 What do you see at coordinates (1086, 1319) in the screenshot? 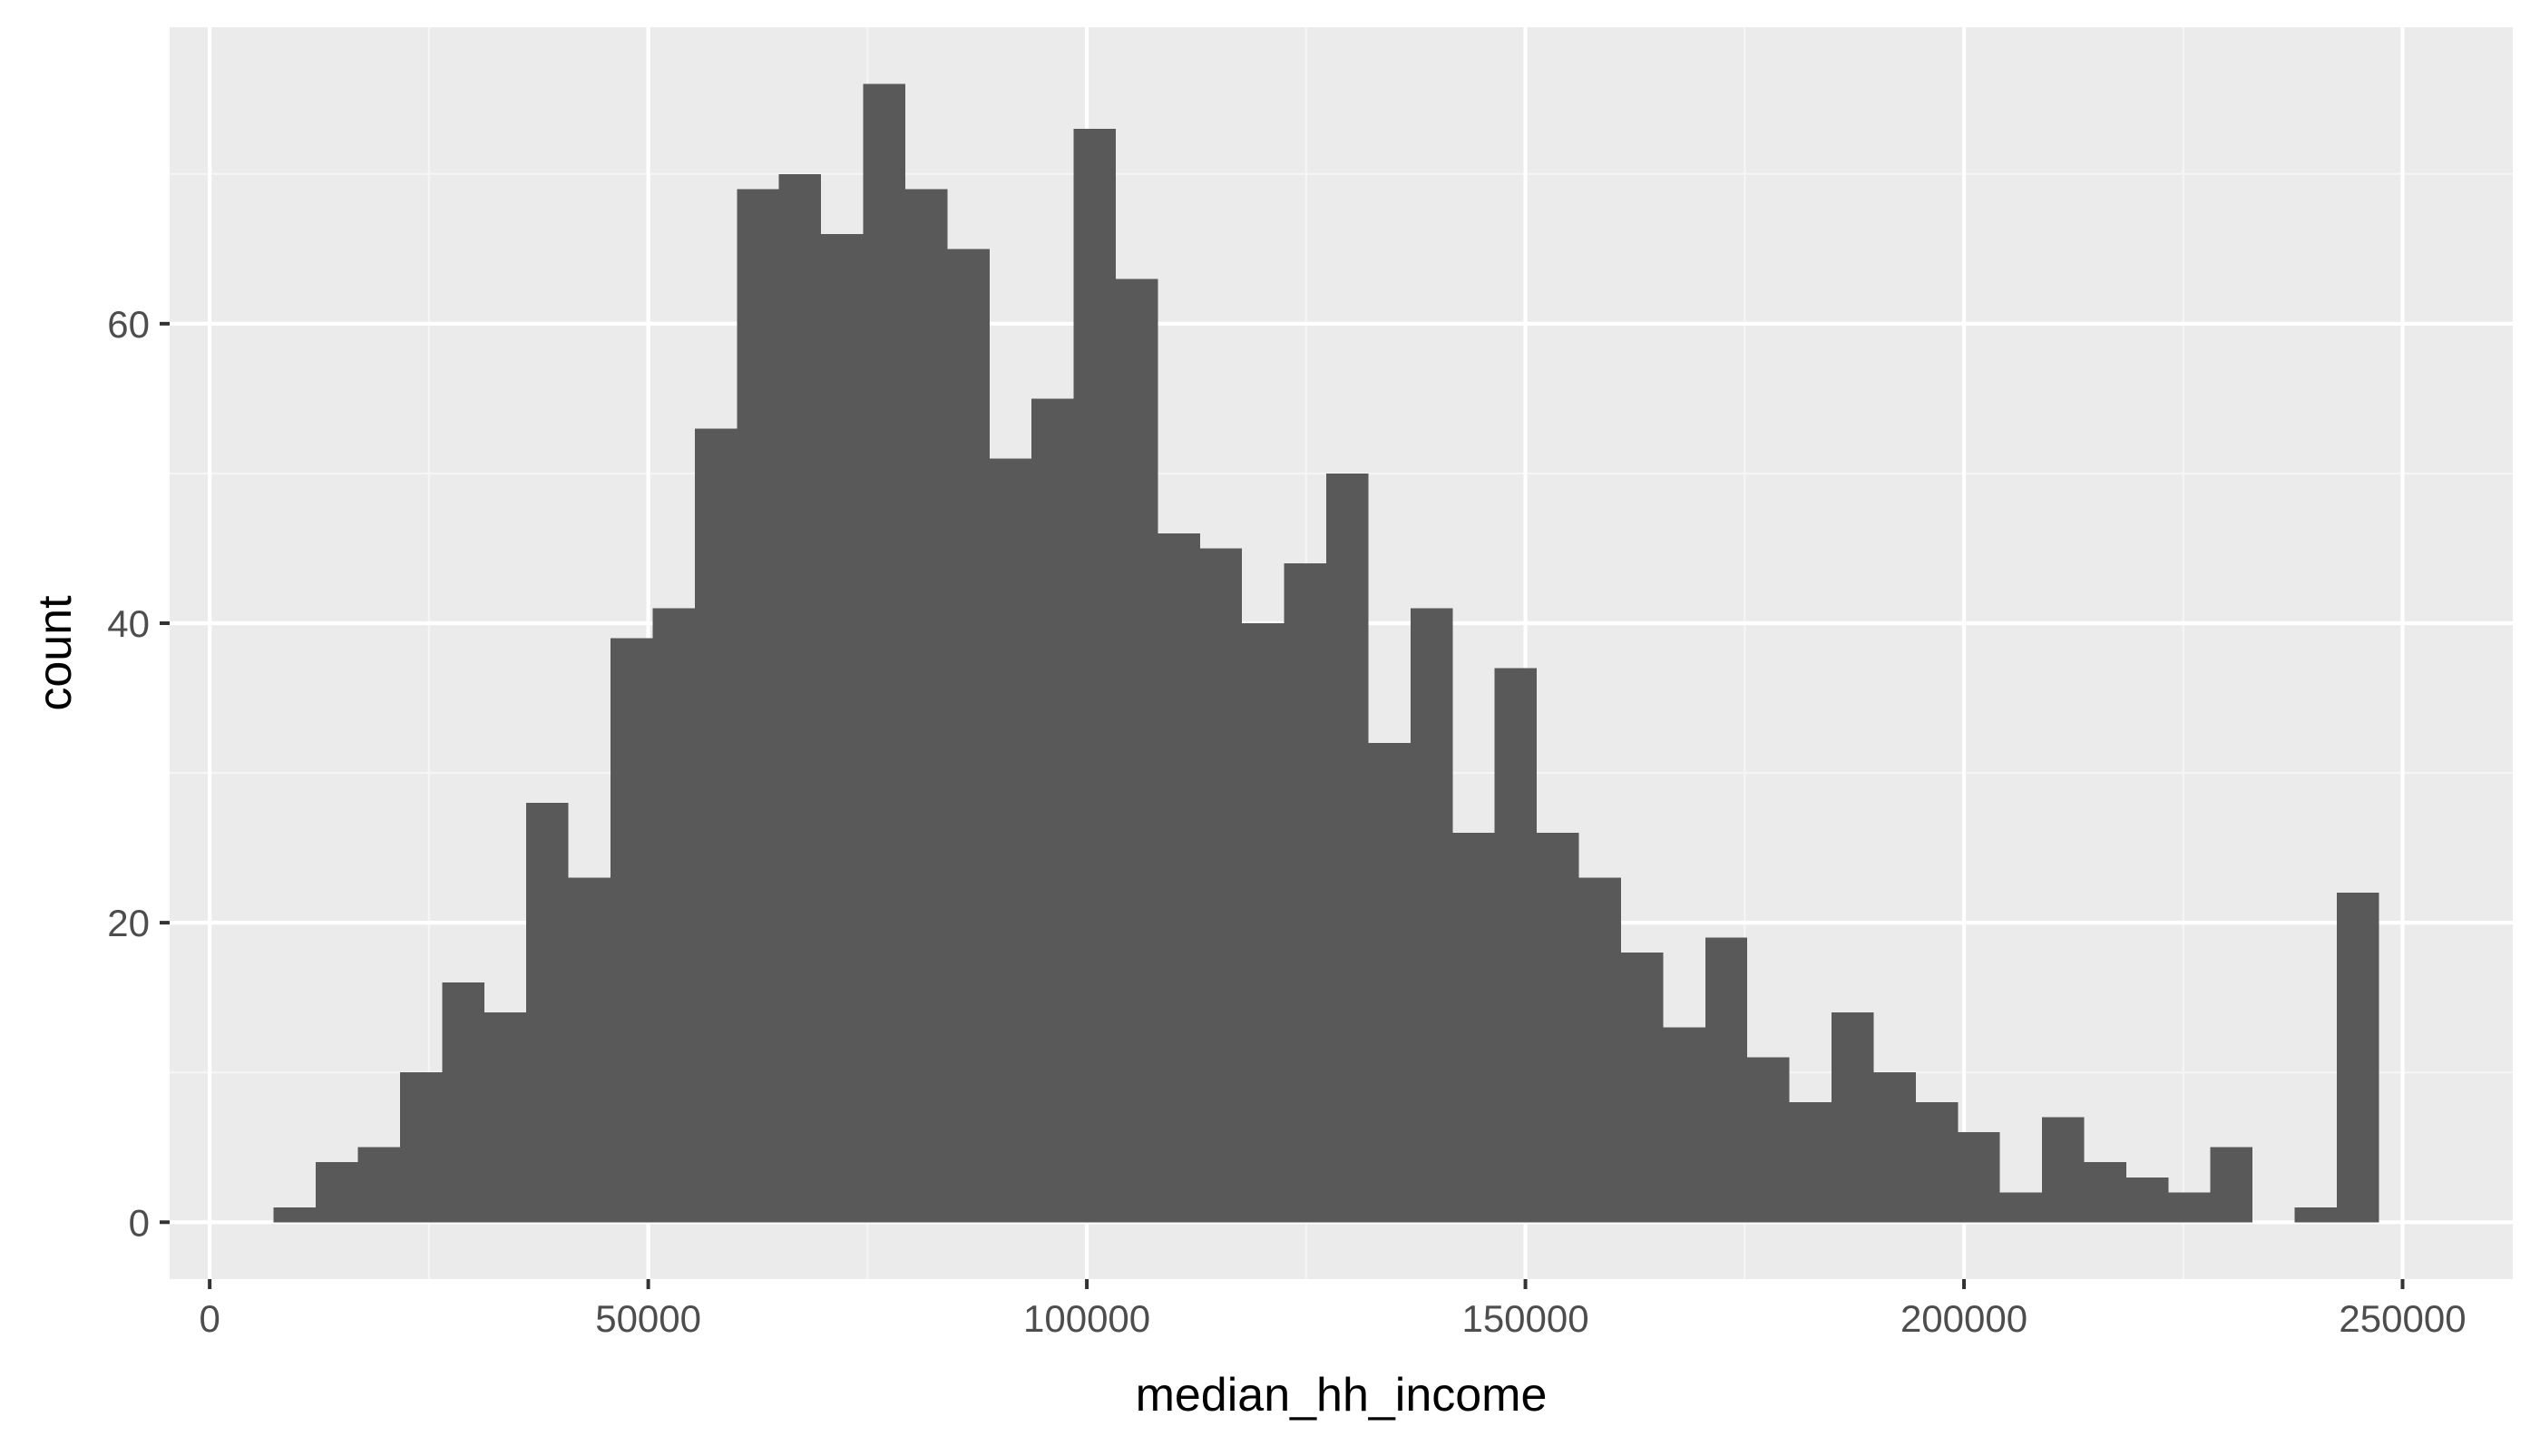
I see `x-tick-label: 100000` at bounding box center [1086, 1319].